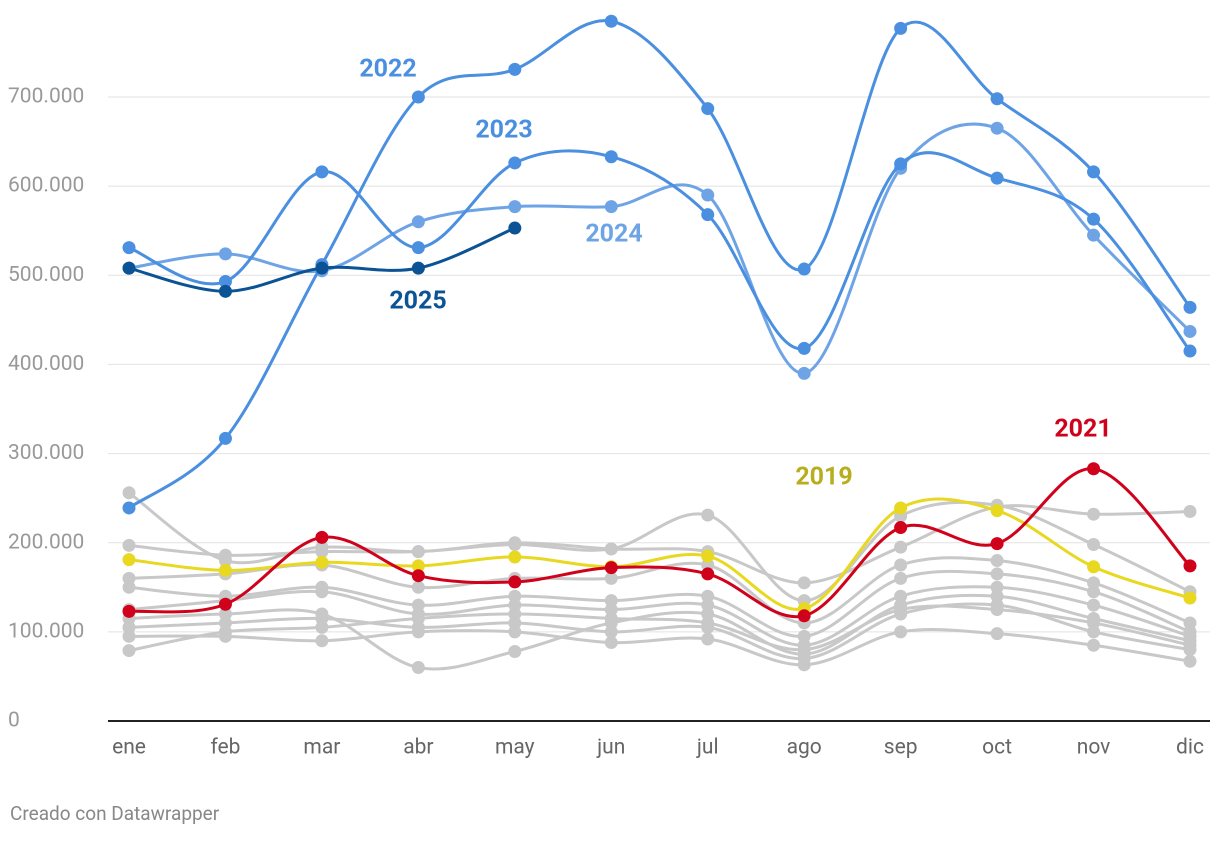 The height and width of the screenshot is (842, 1220). Describe the element at coordinates (1190, 748) in the screenshot. I see `x-tick-label: dic` at that location.